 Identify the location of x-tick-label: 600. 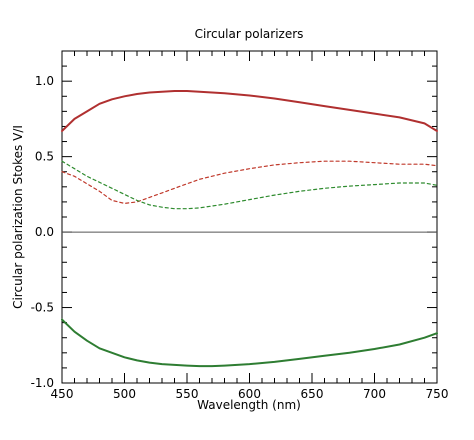
(249, 394).